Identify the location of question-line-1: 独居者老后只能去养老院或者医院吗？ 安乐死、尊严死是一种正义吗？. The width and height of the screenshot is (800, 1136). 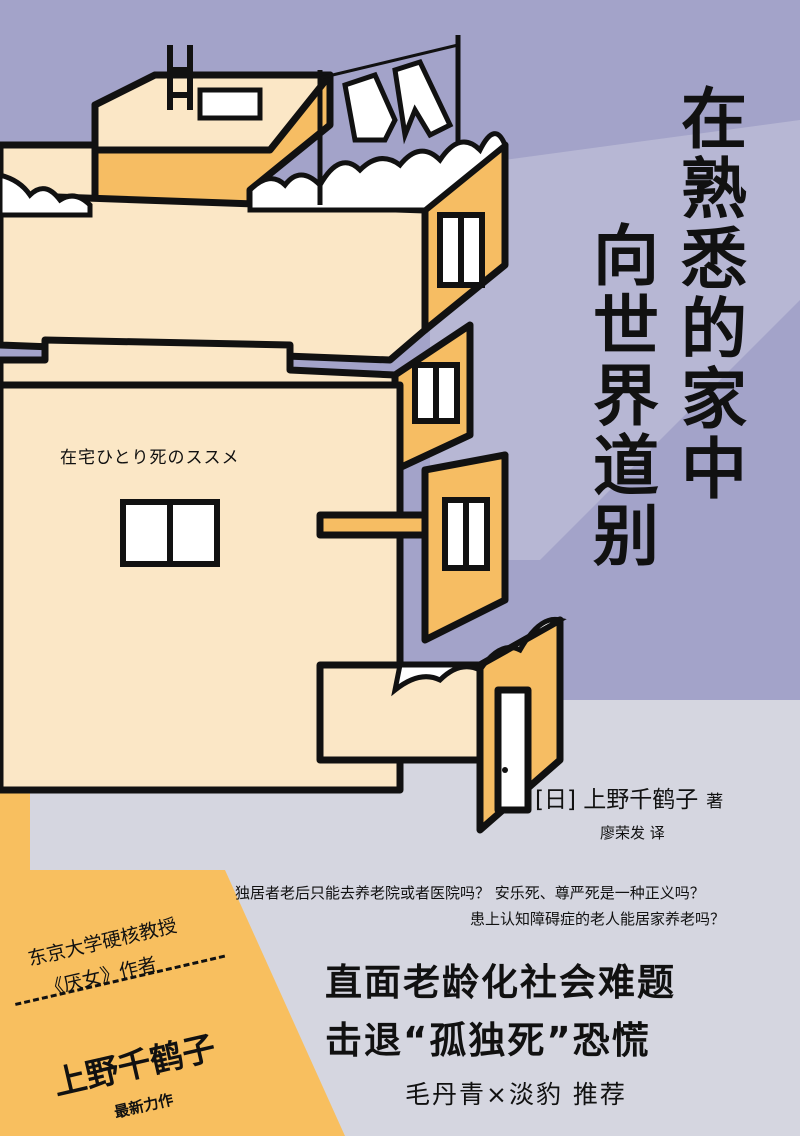
(470, 893).